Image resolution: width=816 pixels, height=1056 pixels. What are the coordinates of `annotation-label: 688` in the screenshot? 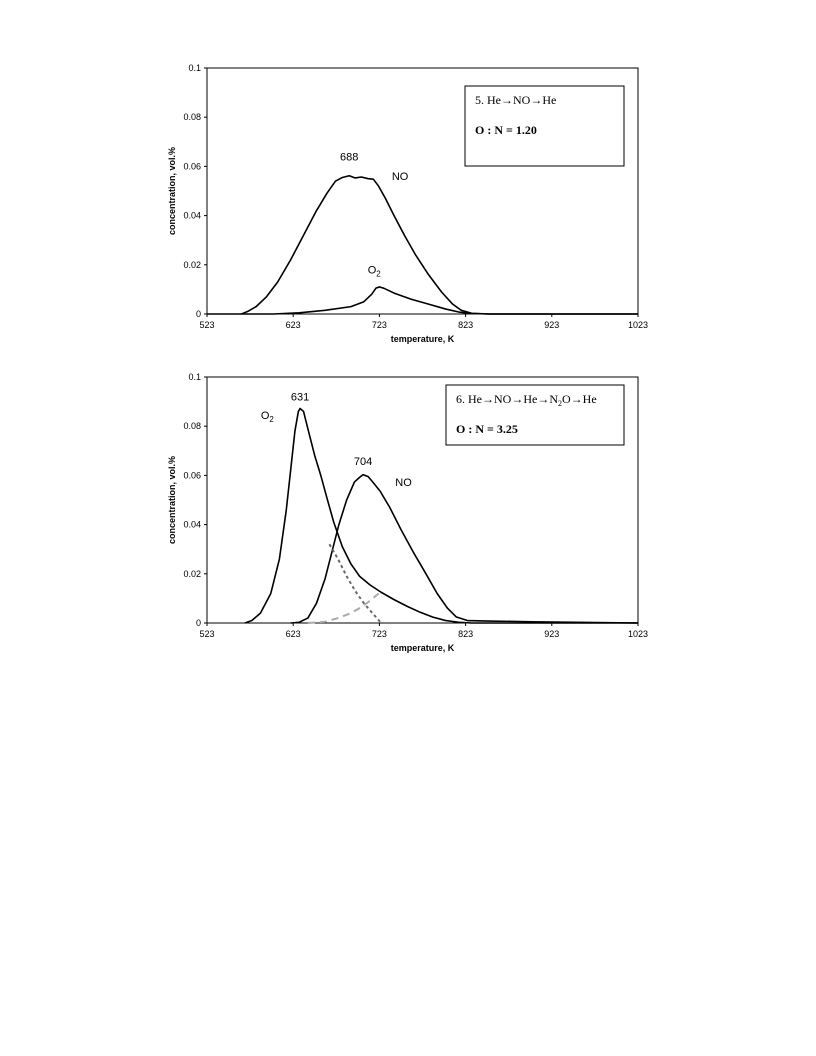 It's located at (349, 157).